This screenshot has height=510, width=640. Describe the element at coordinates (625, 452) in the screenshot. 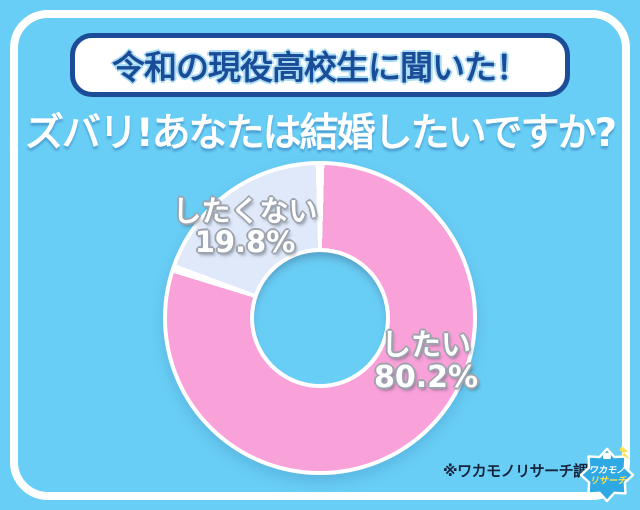

I see `logo-lightning-icon` at that location.